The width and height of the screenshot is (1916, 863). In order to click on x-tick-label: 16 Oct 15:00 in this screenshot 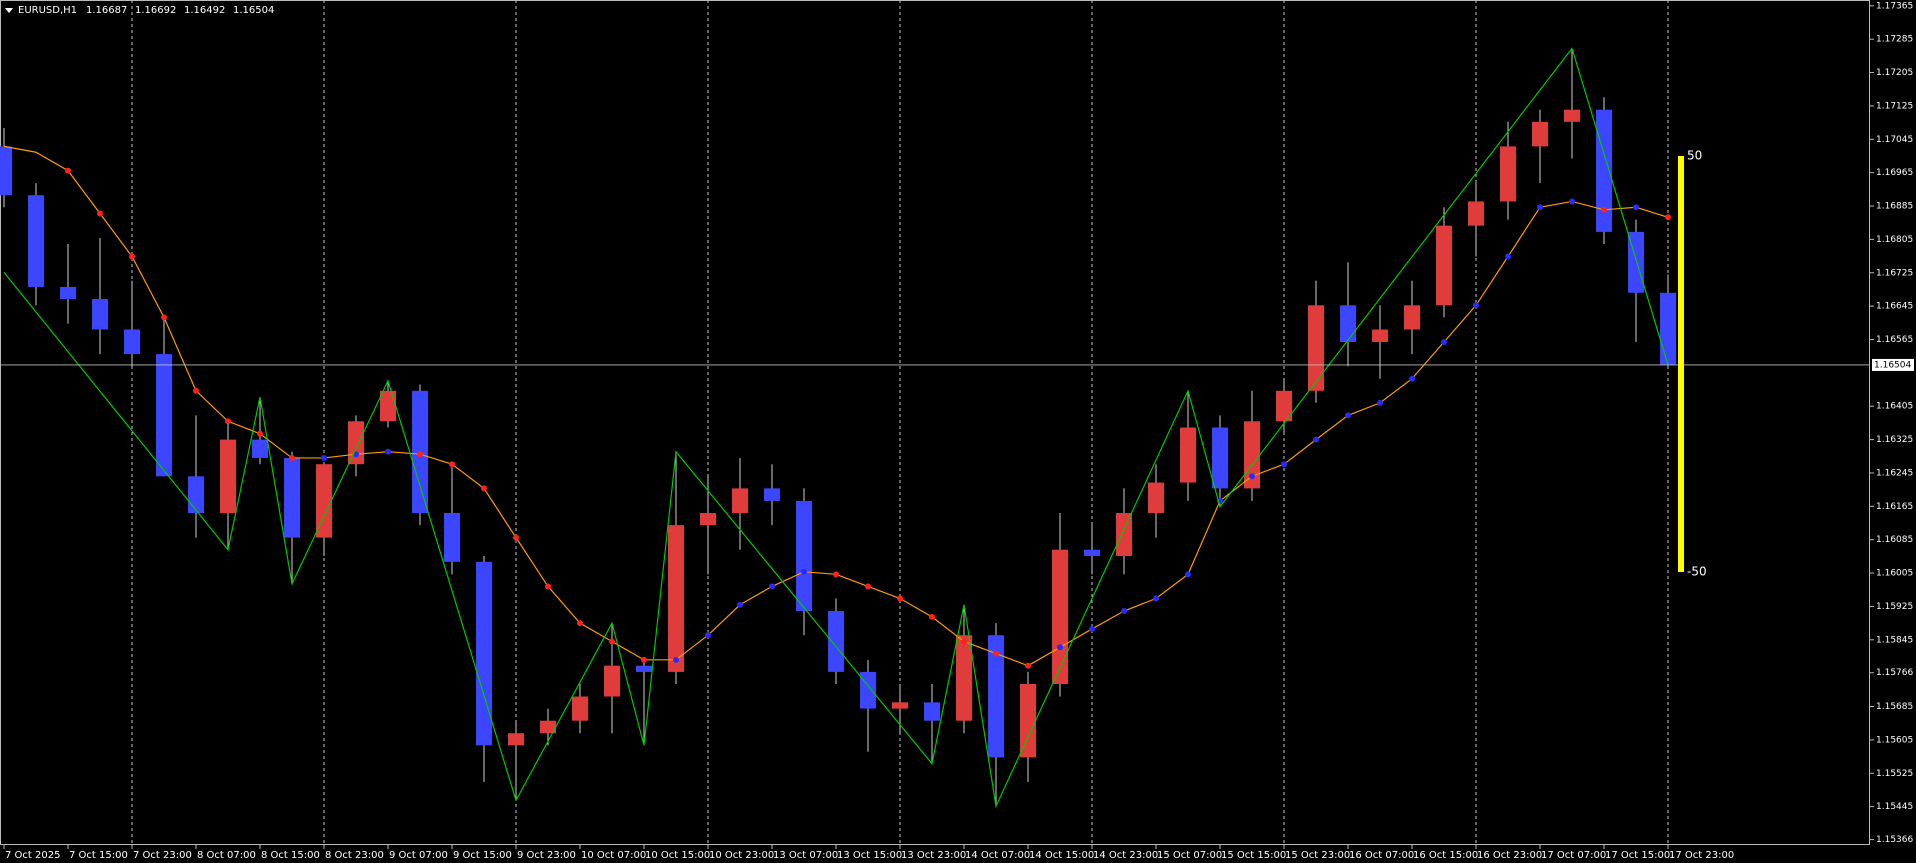, I will do `click(1445, 855)`.